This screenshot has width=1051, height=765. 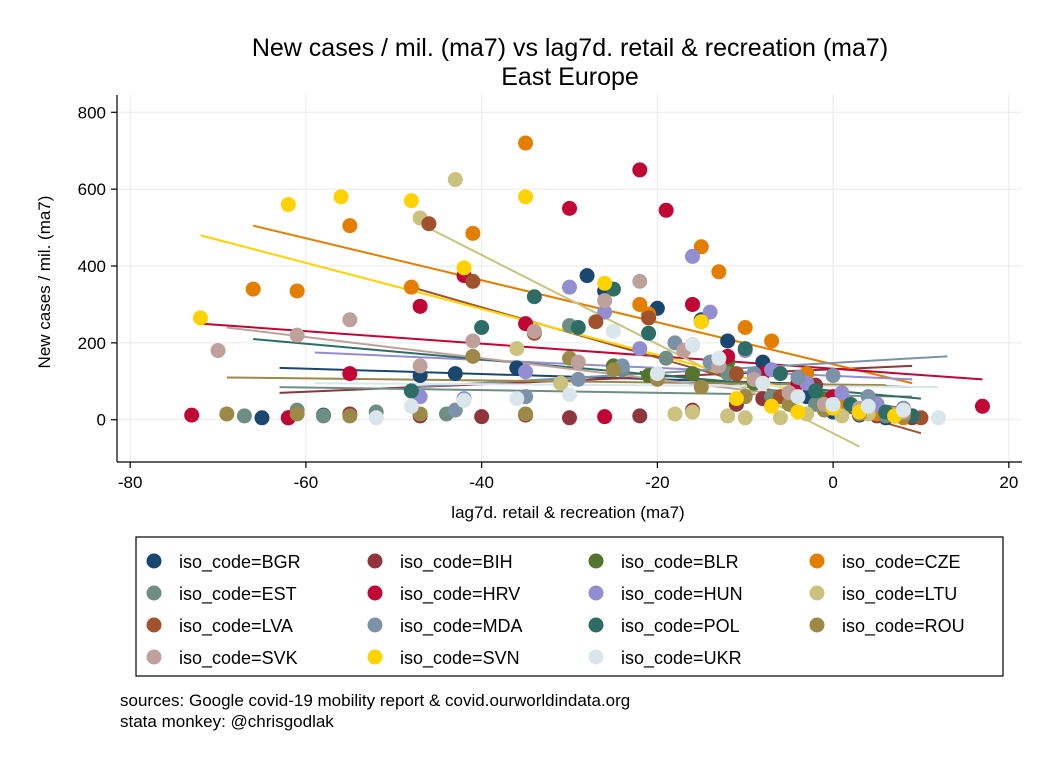 I want to click on x-tick-label: -60, so click(x=306, y=482).